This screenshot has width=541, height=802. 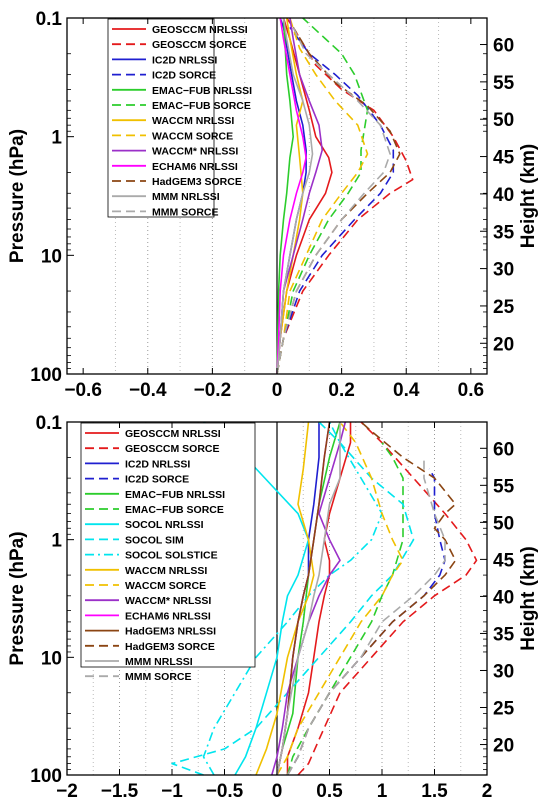 I want to click on legend-box, so click(x=161, y=118).